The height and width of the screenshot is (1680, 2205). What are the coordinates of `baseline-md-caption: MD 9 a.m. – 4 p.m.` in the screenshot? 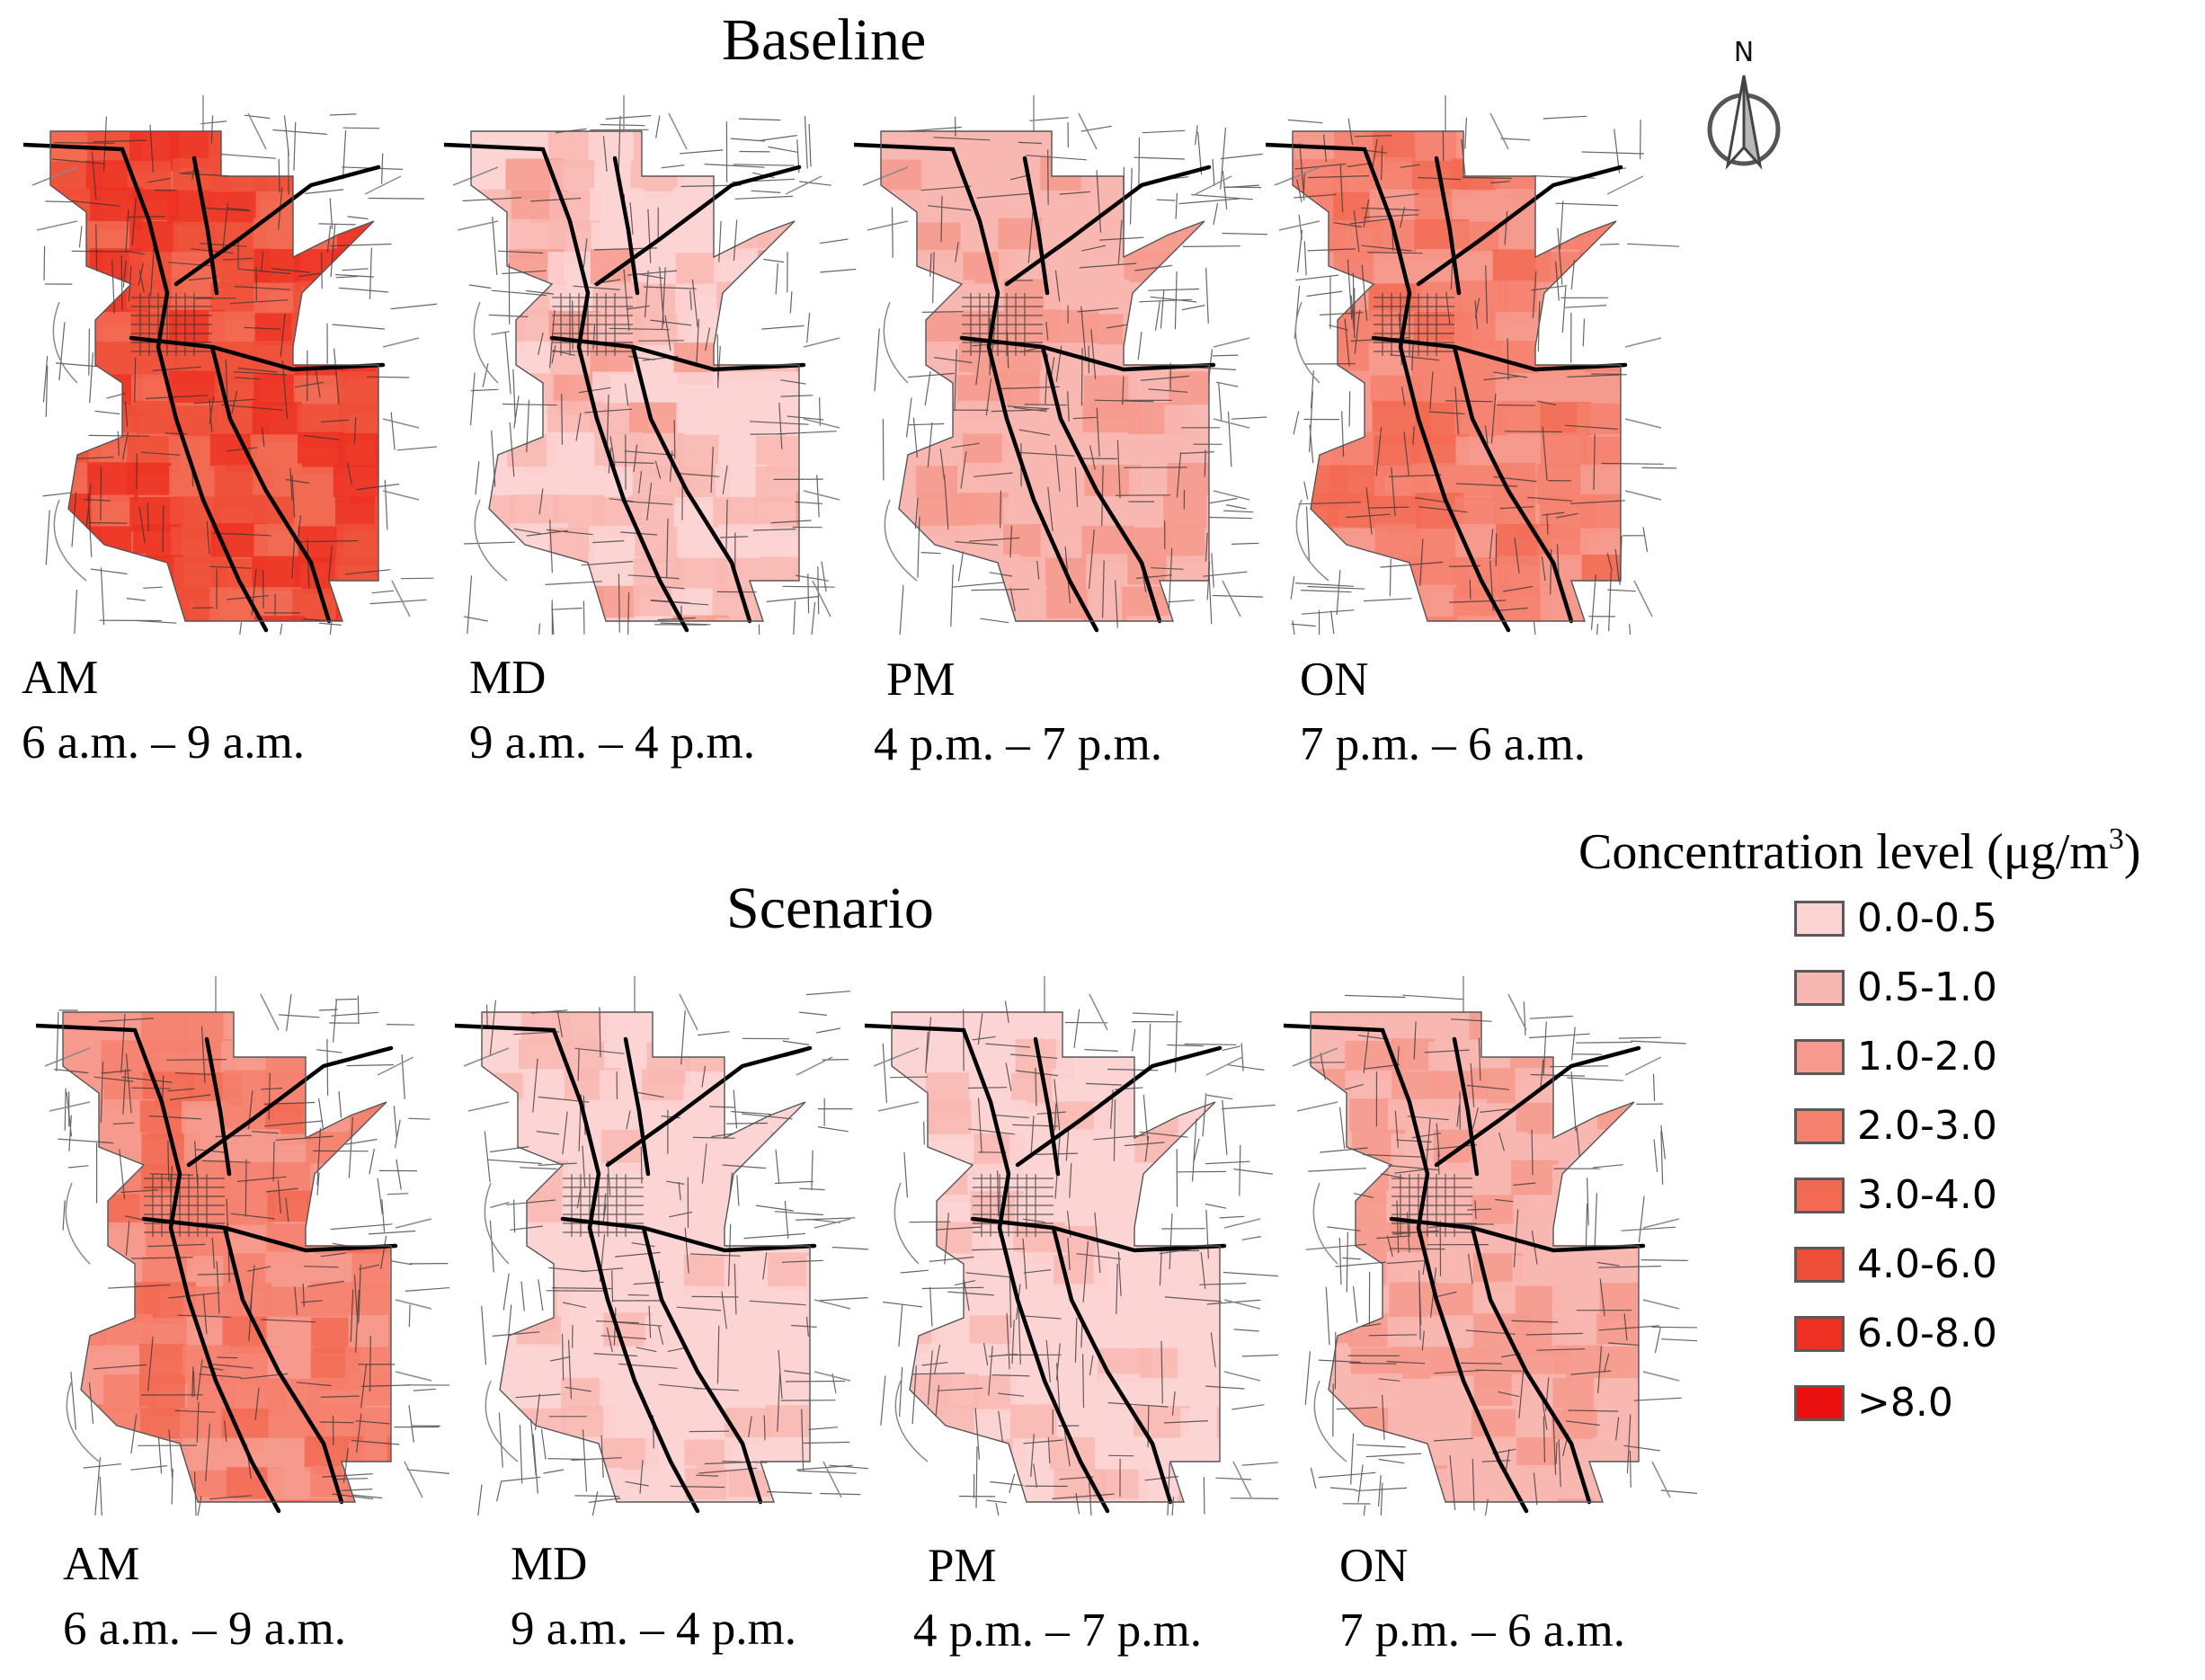 It's located at (612, 710).